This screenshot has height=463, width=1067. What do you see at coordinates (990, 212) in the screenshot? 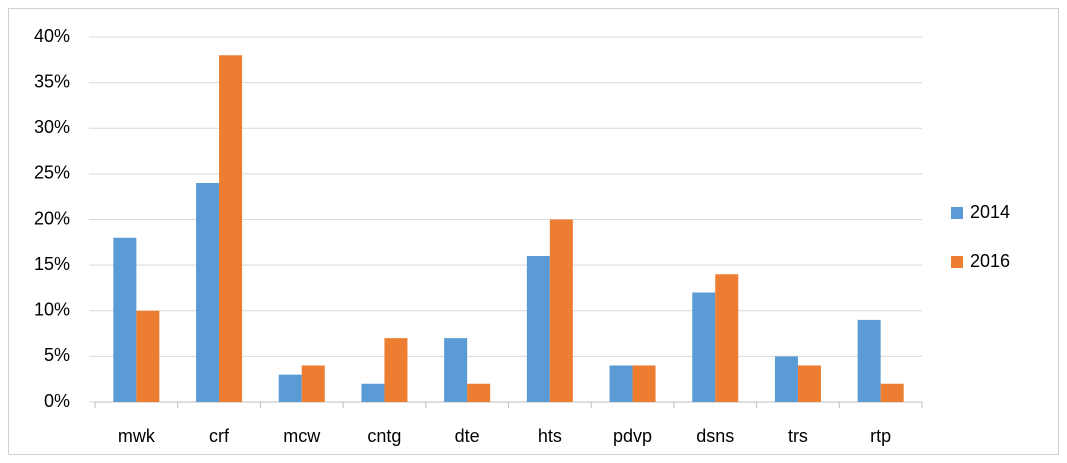
I see `legend-label: 2014` at bounding box center [990, 212].